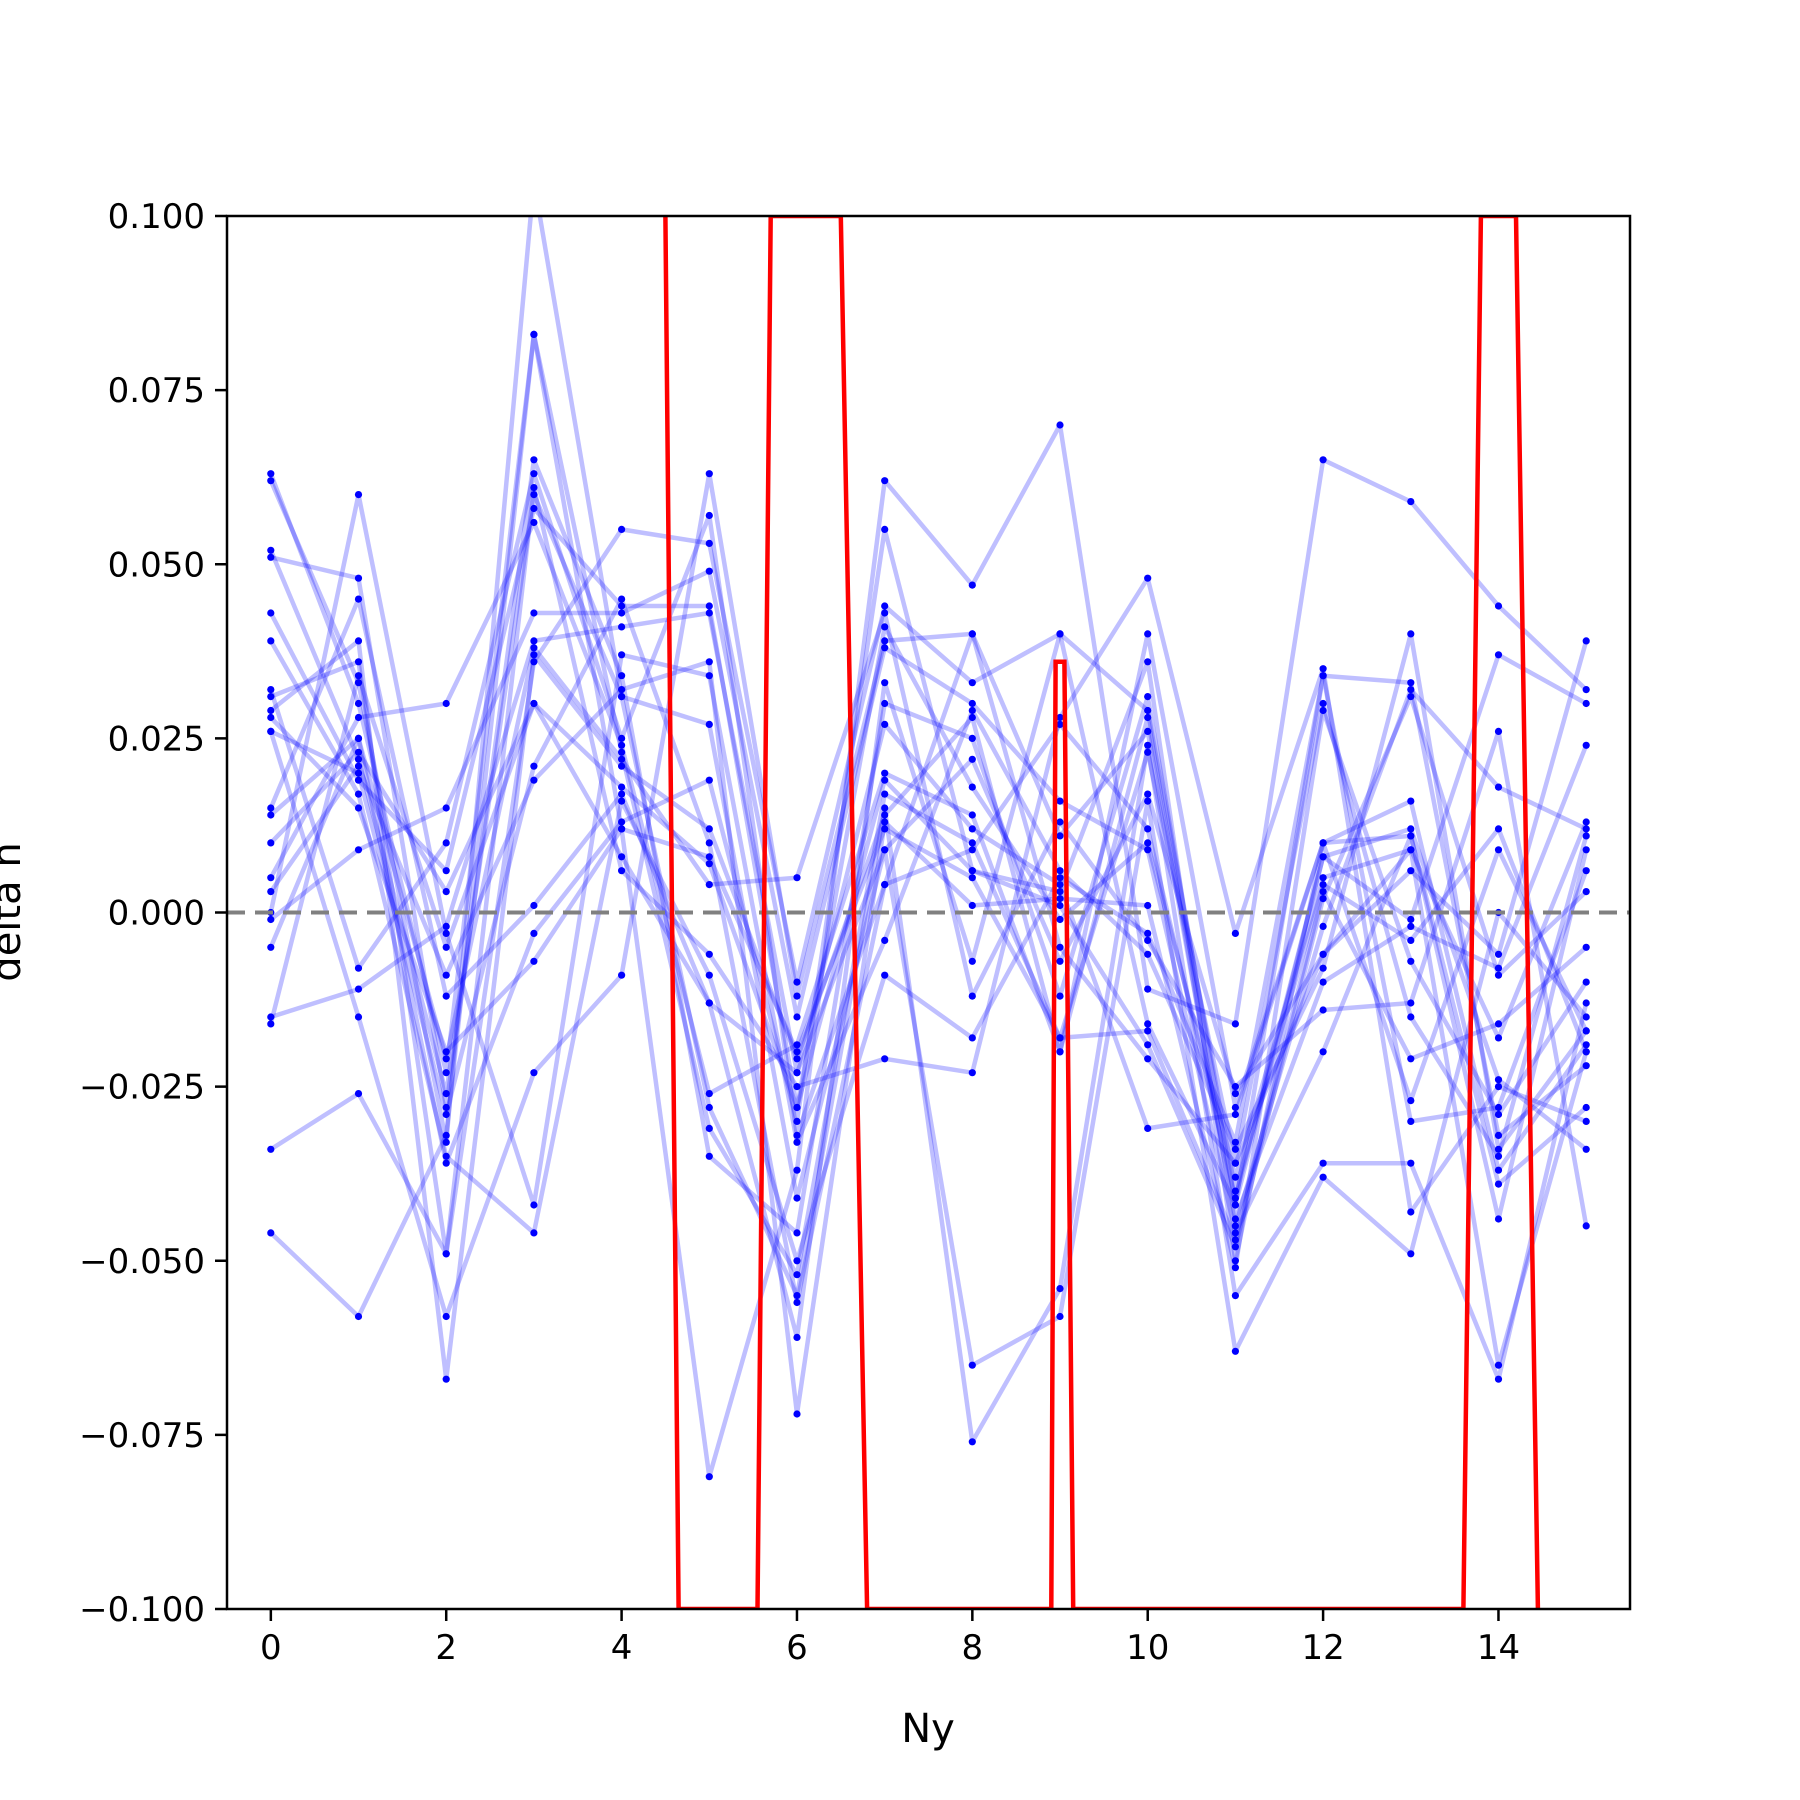 The height and width of the screenshot is (1800, 1800). Describe the element at coordinates (156, 739) in the screenshot. I see `y-tick-label: 0.025` at that location.